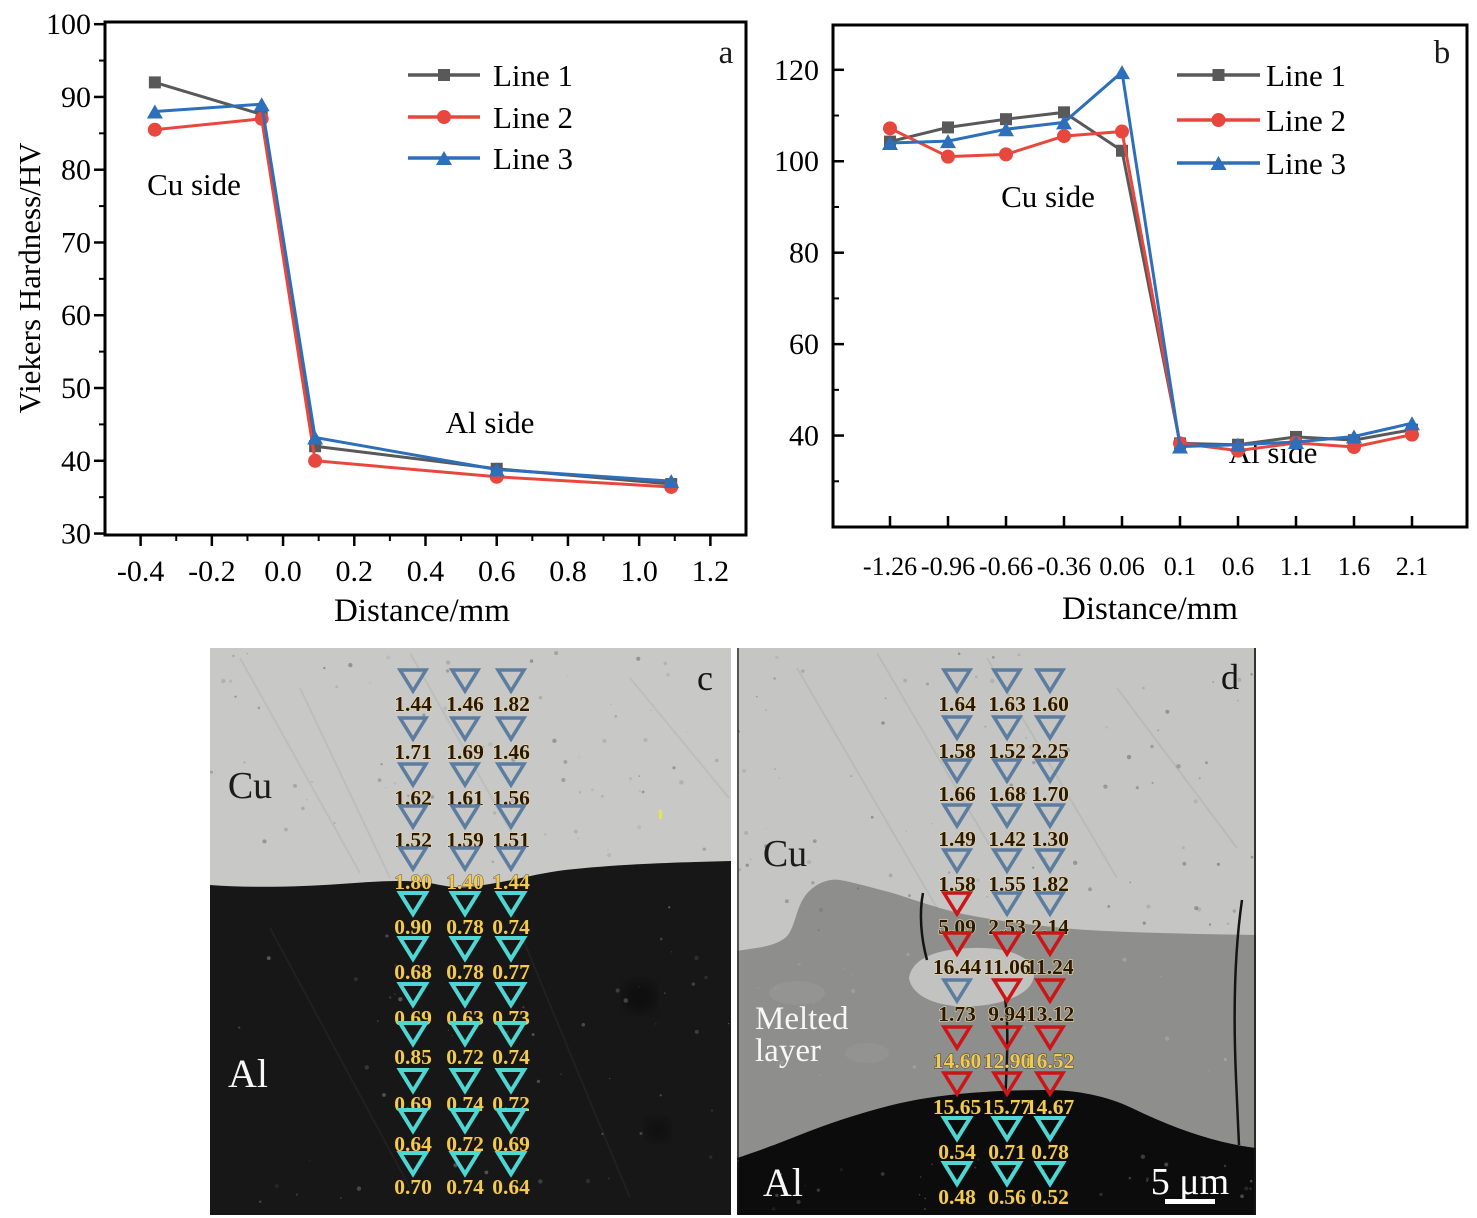 This screenshot has height=1218, width=1477. What do you see at coordinates (465, 972) in the screenshot?
I see `hardness-value: 0.78` at bounding box center [465, 972].